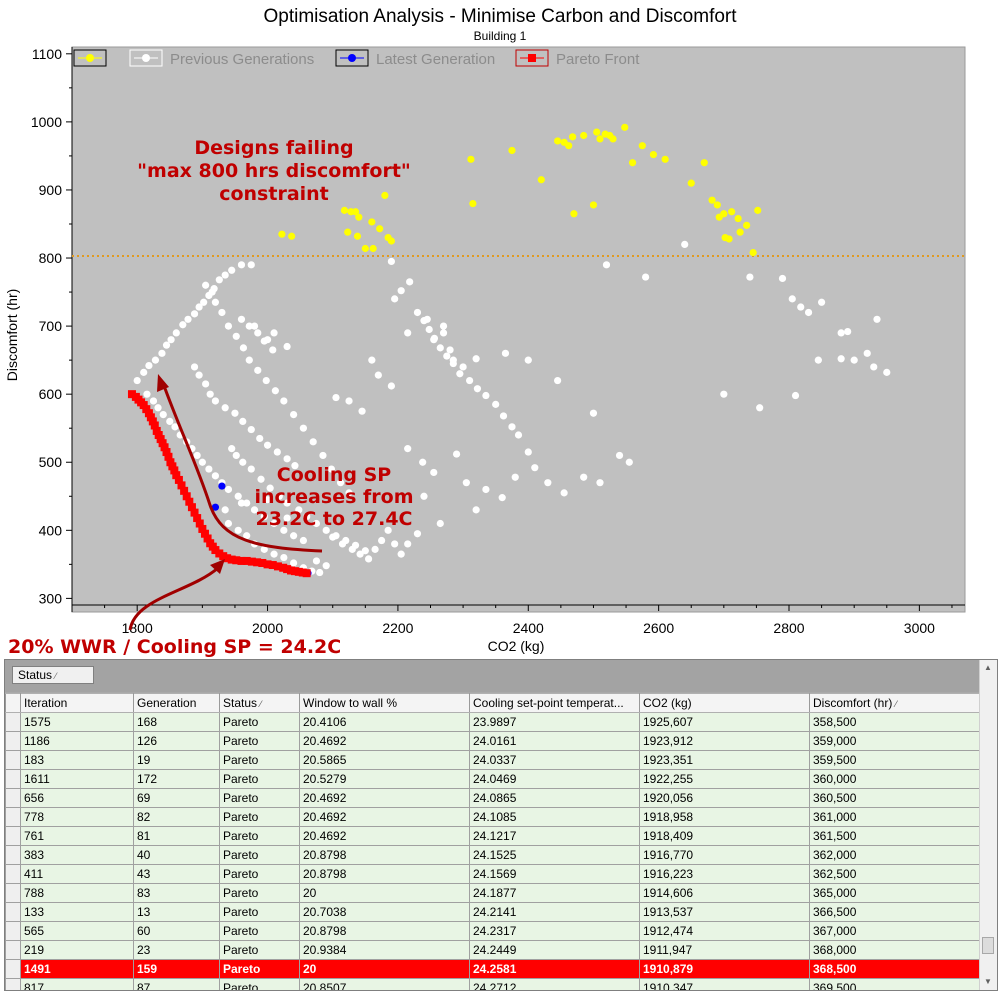 The height and width of the screenshot is (991, 1001). What do you see at coordinates (77, 969) in the screenshot?
I see `cell-iteration: 1491` at bounding box center [77, 969].